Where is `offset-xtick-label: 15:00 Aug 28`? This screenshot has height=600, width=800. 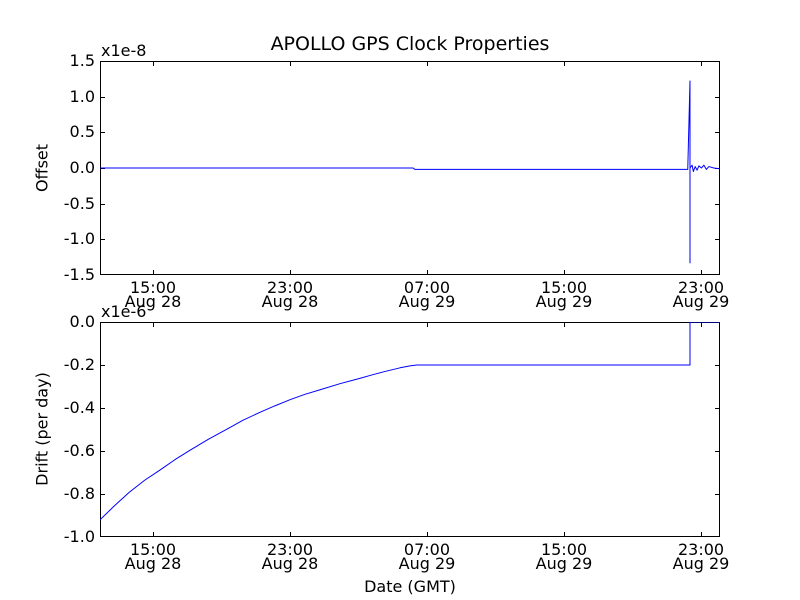
offset-xtick-label: 15:00 Aug 28 is located at coordinates (153, 294).